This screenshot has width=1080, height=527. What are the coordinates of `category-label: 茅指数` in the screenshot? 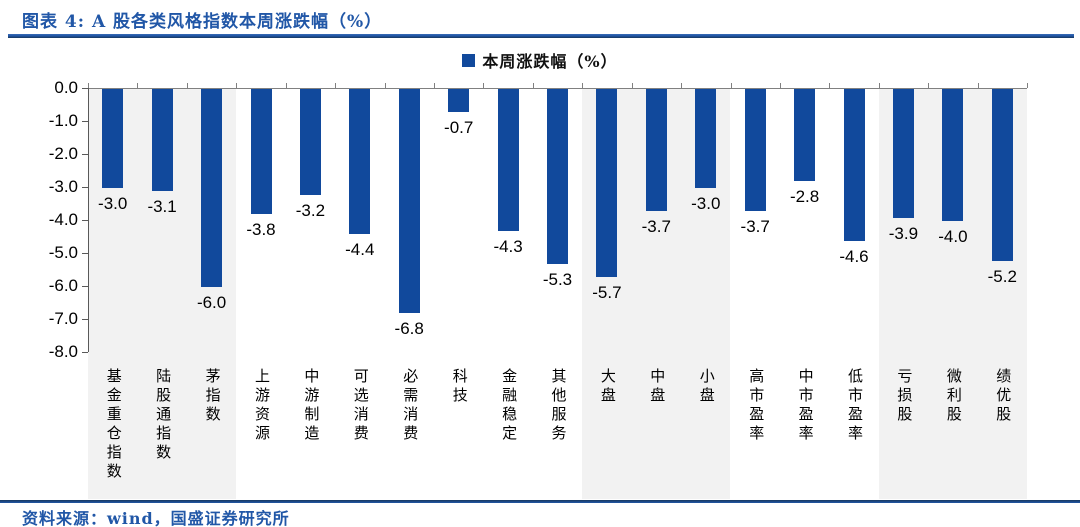 It's located at (212, 396).